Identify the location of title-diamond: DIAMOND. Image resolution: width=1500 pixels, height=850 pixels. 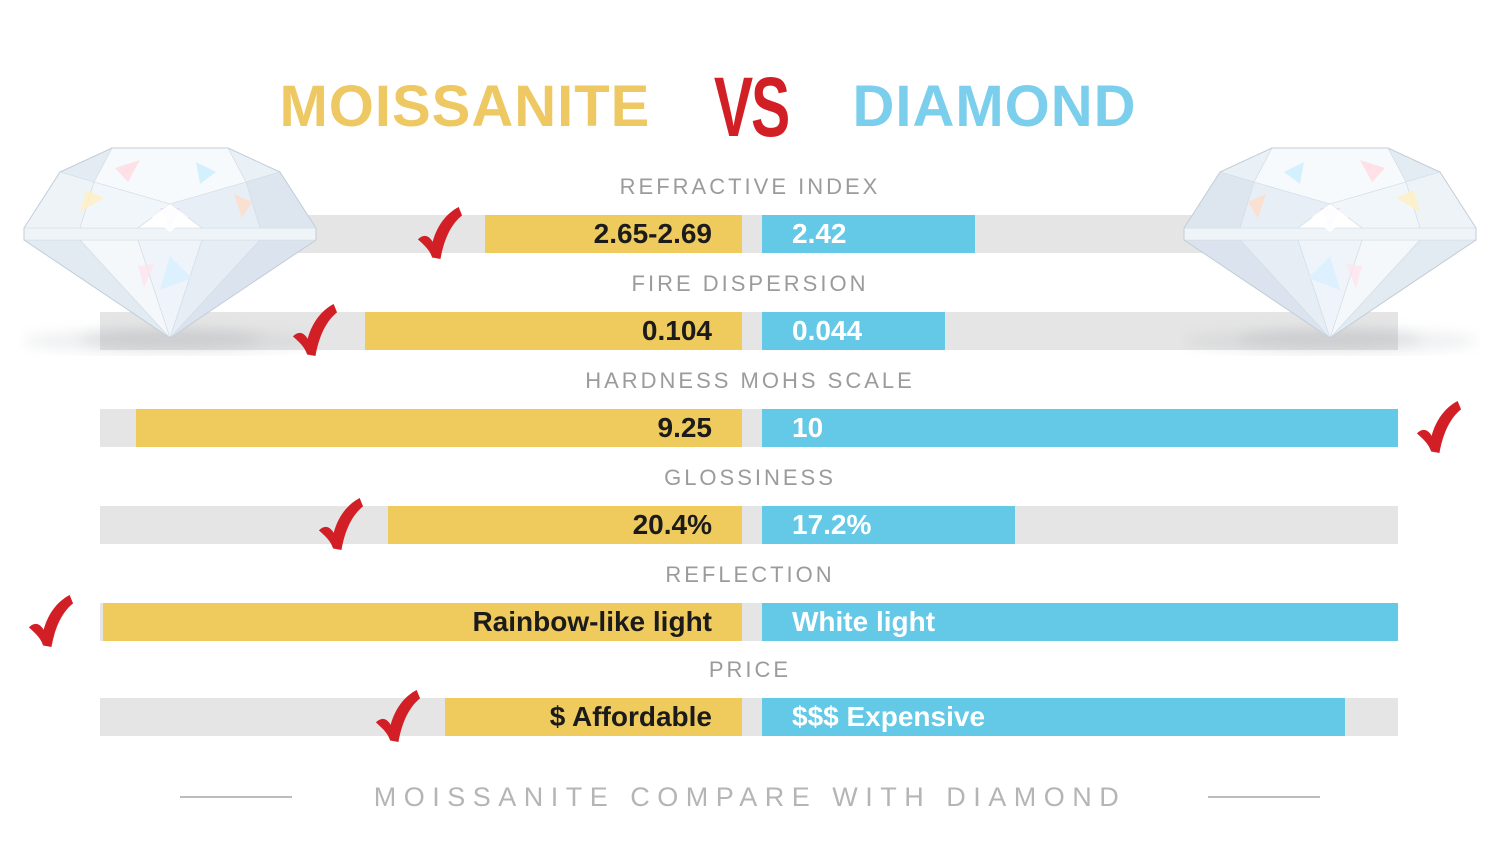
(994, 106).